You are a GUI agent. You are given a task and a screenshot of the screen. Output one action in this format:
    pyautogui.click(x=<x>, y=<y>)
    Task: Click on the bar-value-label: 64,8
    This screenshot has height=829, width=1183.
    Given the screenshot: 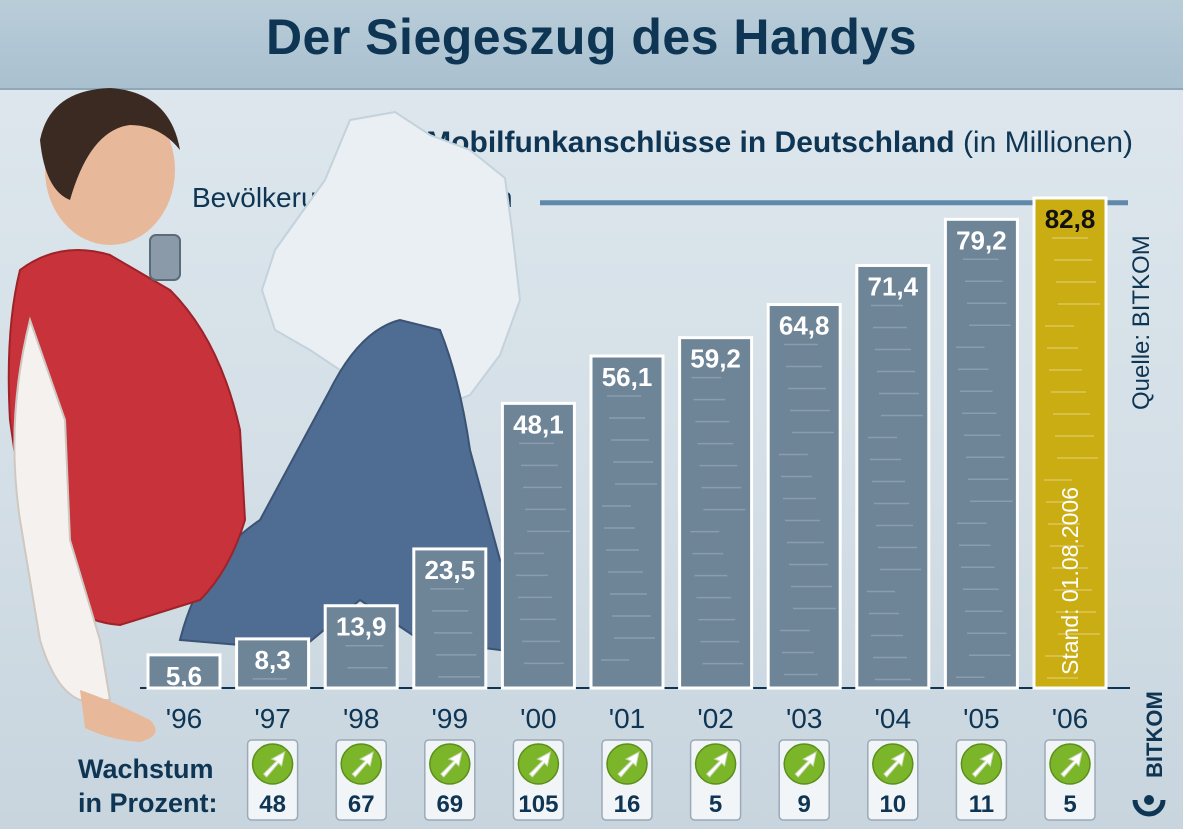 What is the action you would take?
    pyautogui.click(x=804, y=326)
    